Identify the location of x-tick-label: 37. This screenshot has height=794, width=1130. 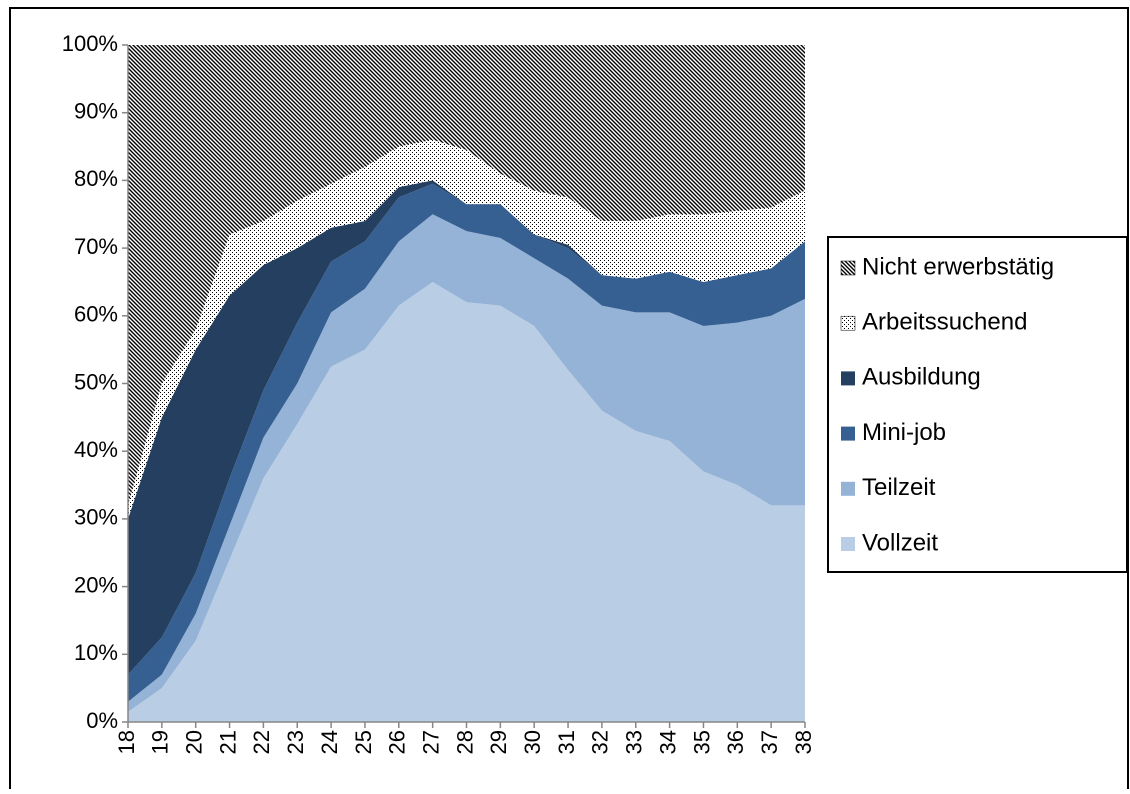
(769, 742).